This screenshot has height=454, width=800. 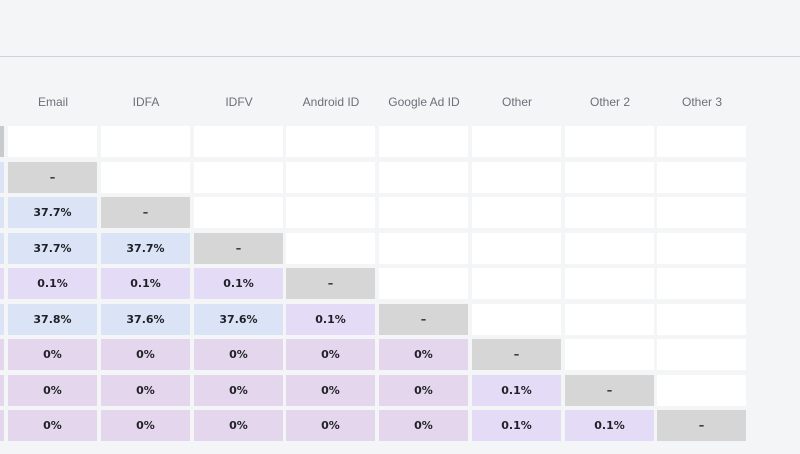 I want to click on matrix-cell: 37.8%, so click(x=52, y=319).